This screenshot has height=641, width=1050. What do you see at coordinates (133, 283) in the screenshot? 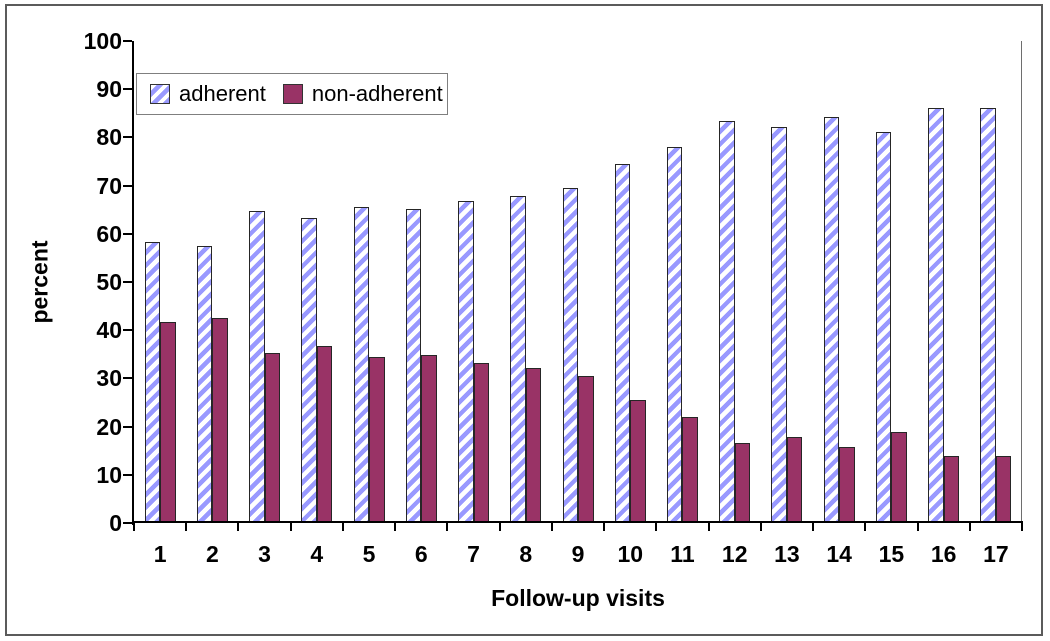
I see `y-axis-line` at bounding box center [133, 283].